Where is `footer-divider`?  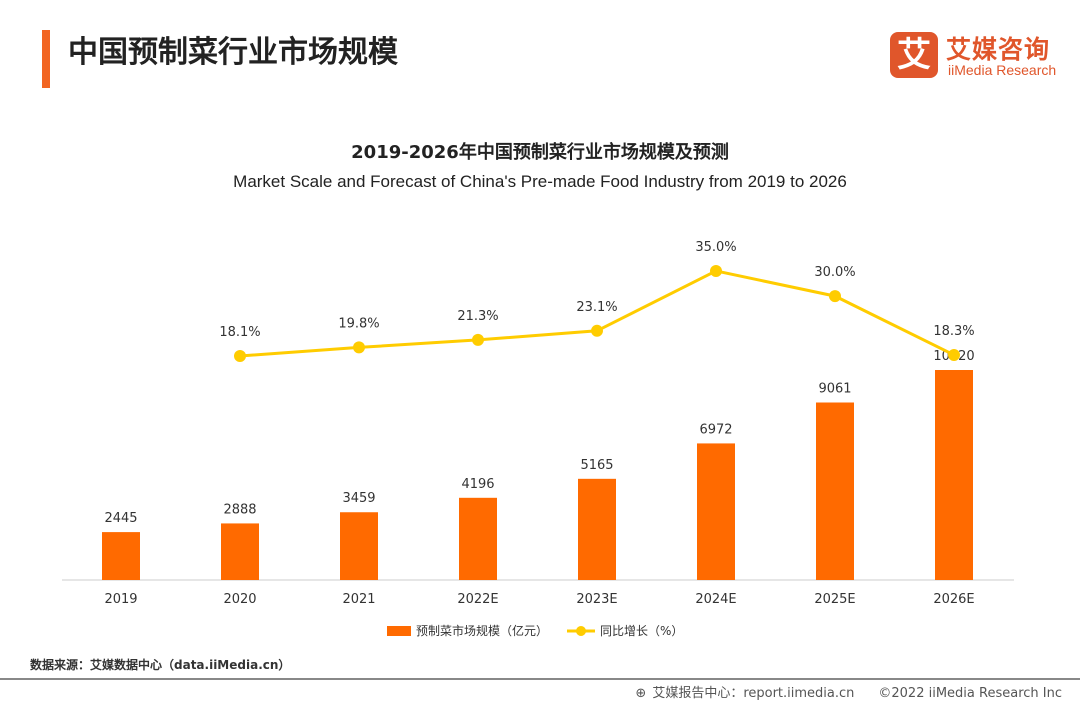 footer-divider is located at coordinates (540, 679).